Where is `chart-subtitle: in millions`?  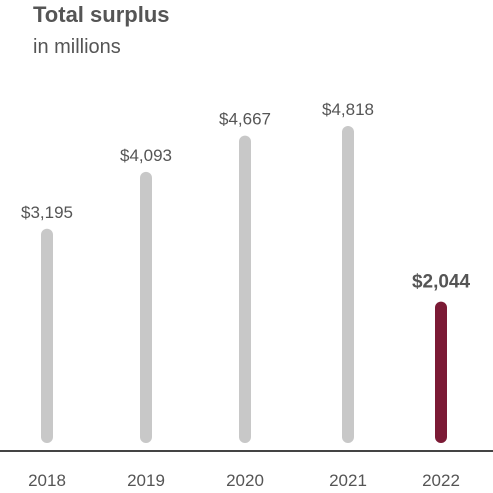 chart-subtitle: in millions is located at coordinates (77, 47).